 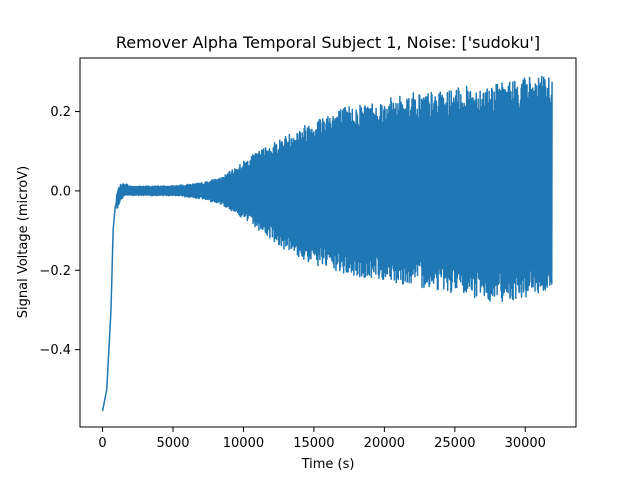 I want to click on x-tick-label: 0, so click(x=102, y=443).